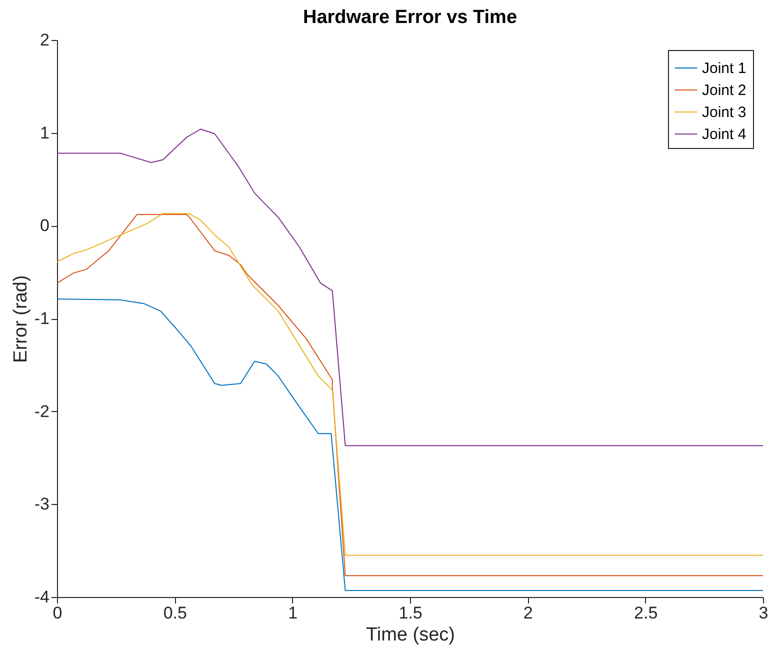 This screenshot has height=654, width=776. I want to click on x-tick-label: 2, so click(528, 613).